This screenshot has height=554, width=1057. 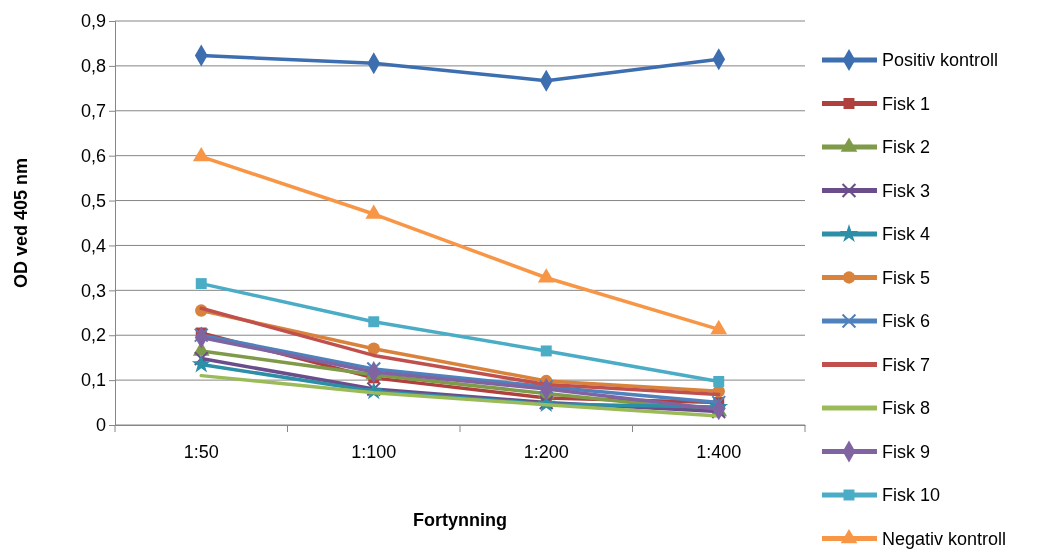 What do you see at coordinates (944, 538) in the screenshot?
I see `legend-label: Negativ kontroll` at bounding box center [944, 538].